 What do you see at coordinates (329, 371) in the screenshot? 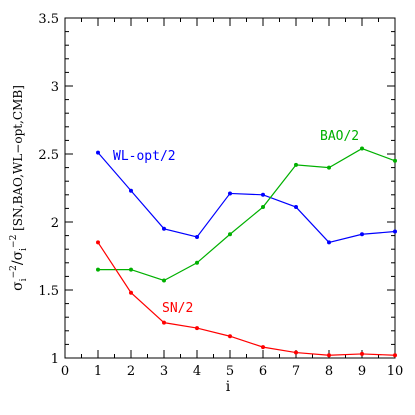
I see `x-tick-label: 8` at bounding box center [329, 371].